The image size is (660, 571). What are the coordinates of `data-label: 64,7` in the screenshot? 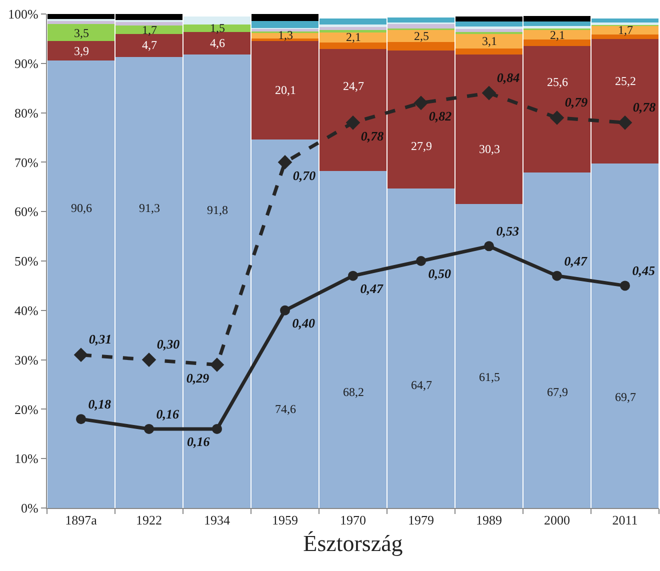 It's located at (421, 385).